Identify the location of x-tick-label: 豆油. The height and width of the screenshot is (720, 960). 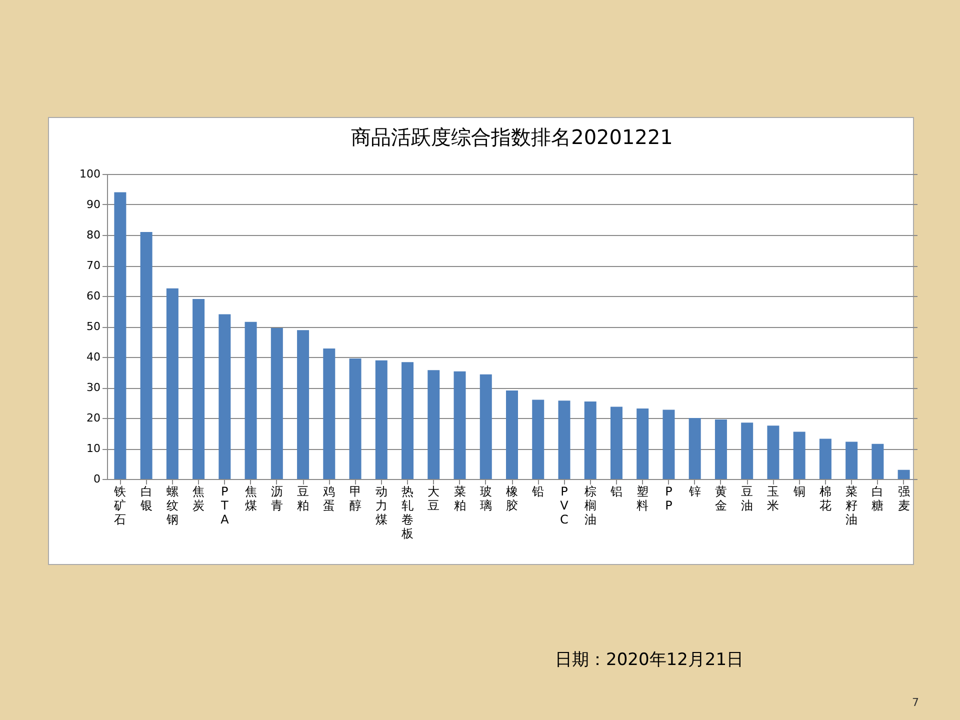
(747, 498).